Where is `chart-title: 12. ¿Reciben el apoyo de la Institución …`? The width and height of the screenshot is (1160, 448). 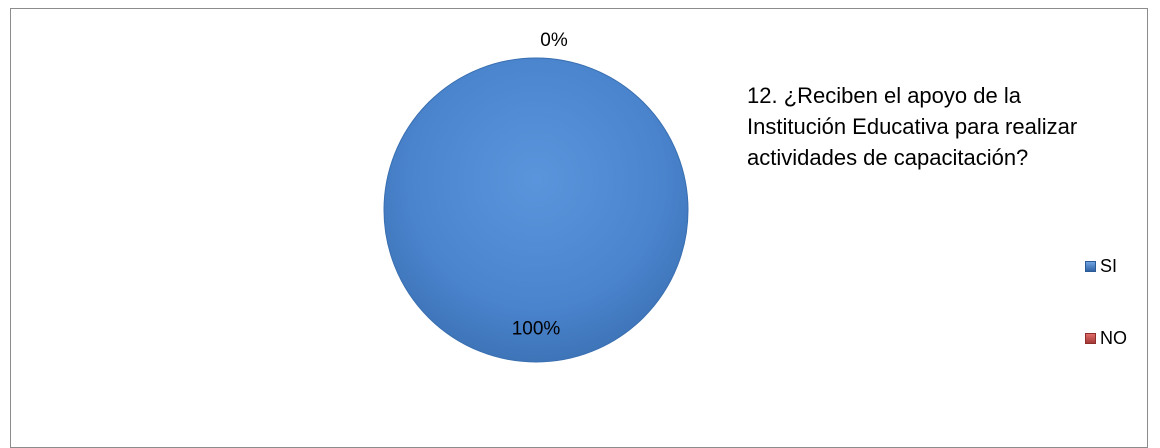
chart-title: 12. ¿Reciben el apoyo de la Institución … is located at coordinates (912, 126).